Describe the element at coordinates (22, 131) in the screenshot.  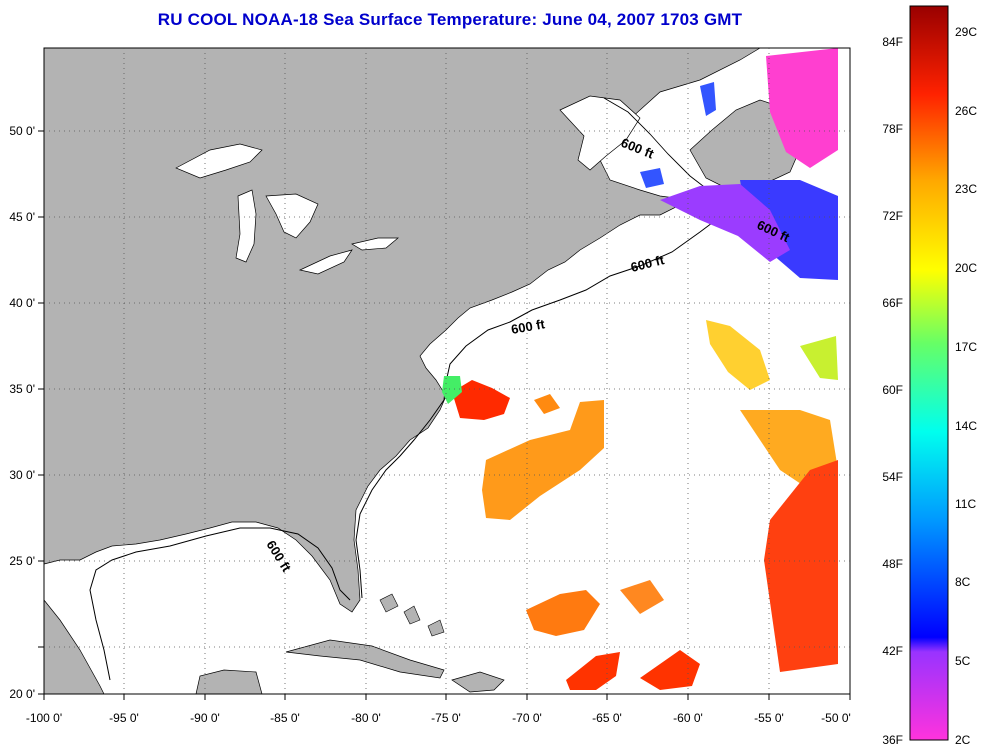
I see `y-tick-label: 50 0'` at that location.